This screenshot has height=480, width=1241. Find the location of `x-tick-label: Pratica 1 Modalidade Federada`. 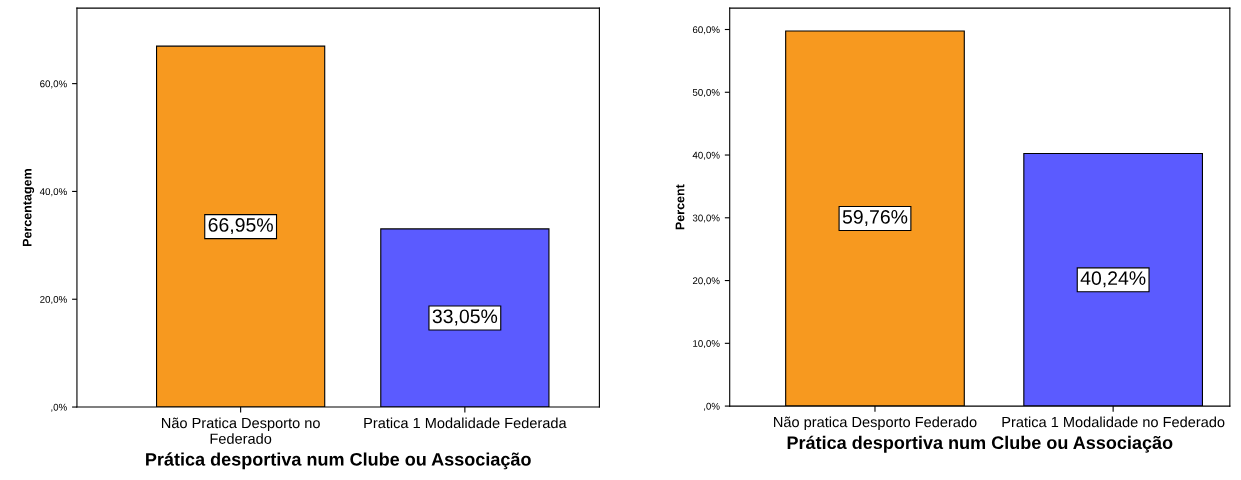

x-tick-label: Pratica 1 Modalidade Federada is located at coordinates (465, 423).